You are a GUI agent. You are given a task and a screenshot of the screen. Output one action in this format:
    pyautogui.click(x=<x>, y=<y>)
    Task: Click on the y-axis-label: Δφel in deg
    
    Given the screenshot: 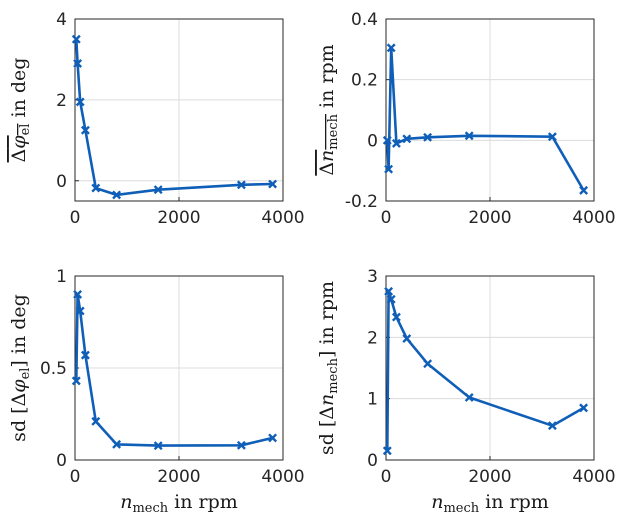 What is the action you would take?
    pyautogui.click(x=20, y=110)
    